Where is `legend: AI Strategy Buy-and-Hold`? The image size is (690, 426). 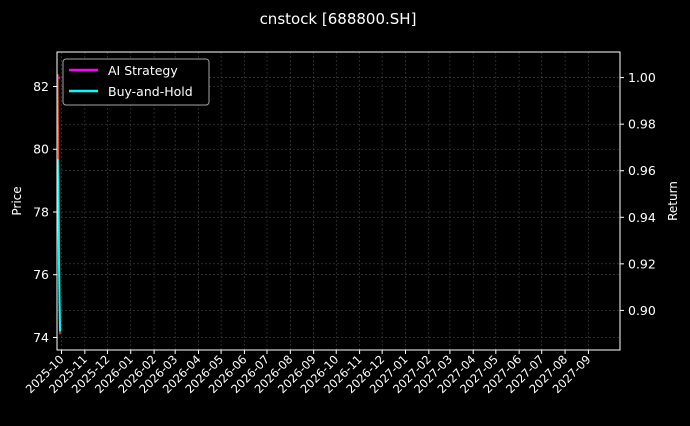
legend: AI Strategy Buy-and-Hold is located at coordinates (136, 82).